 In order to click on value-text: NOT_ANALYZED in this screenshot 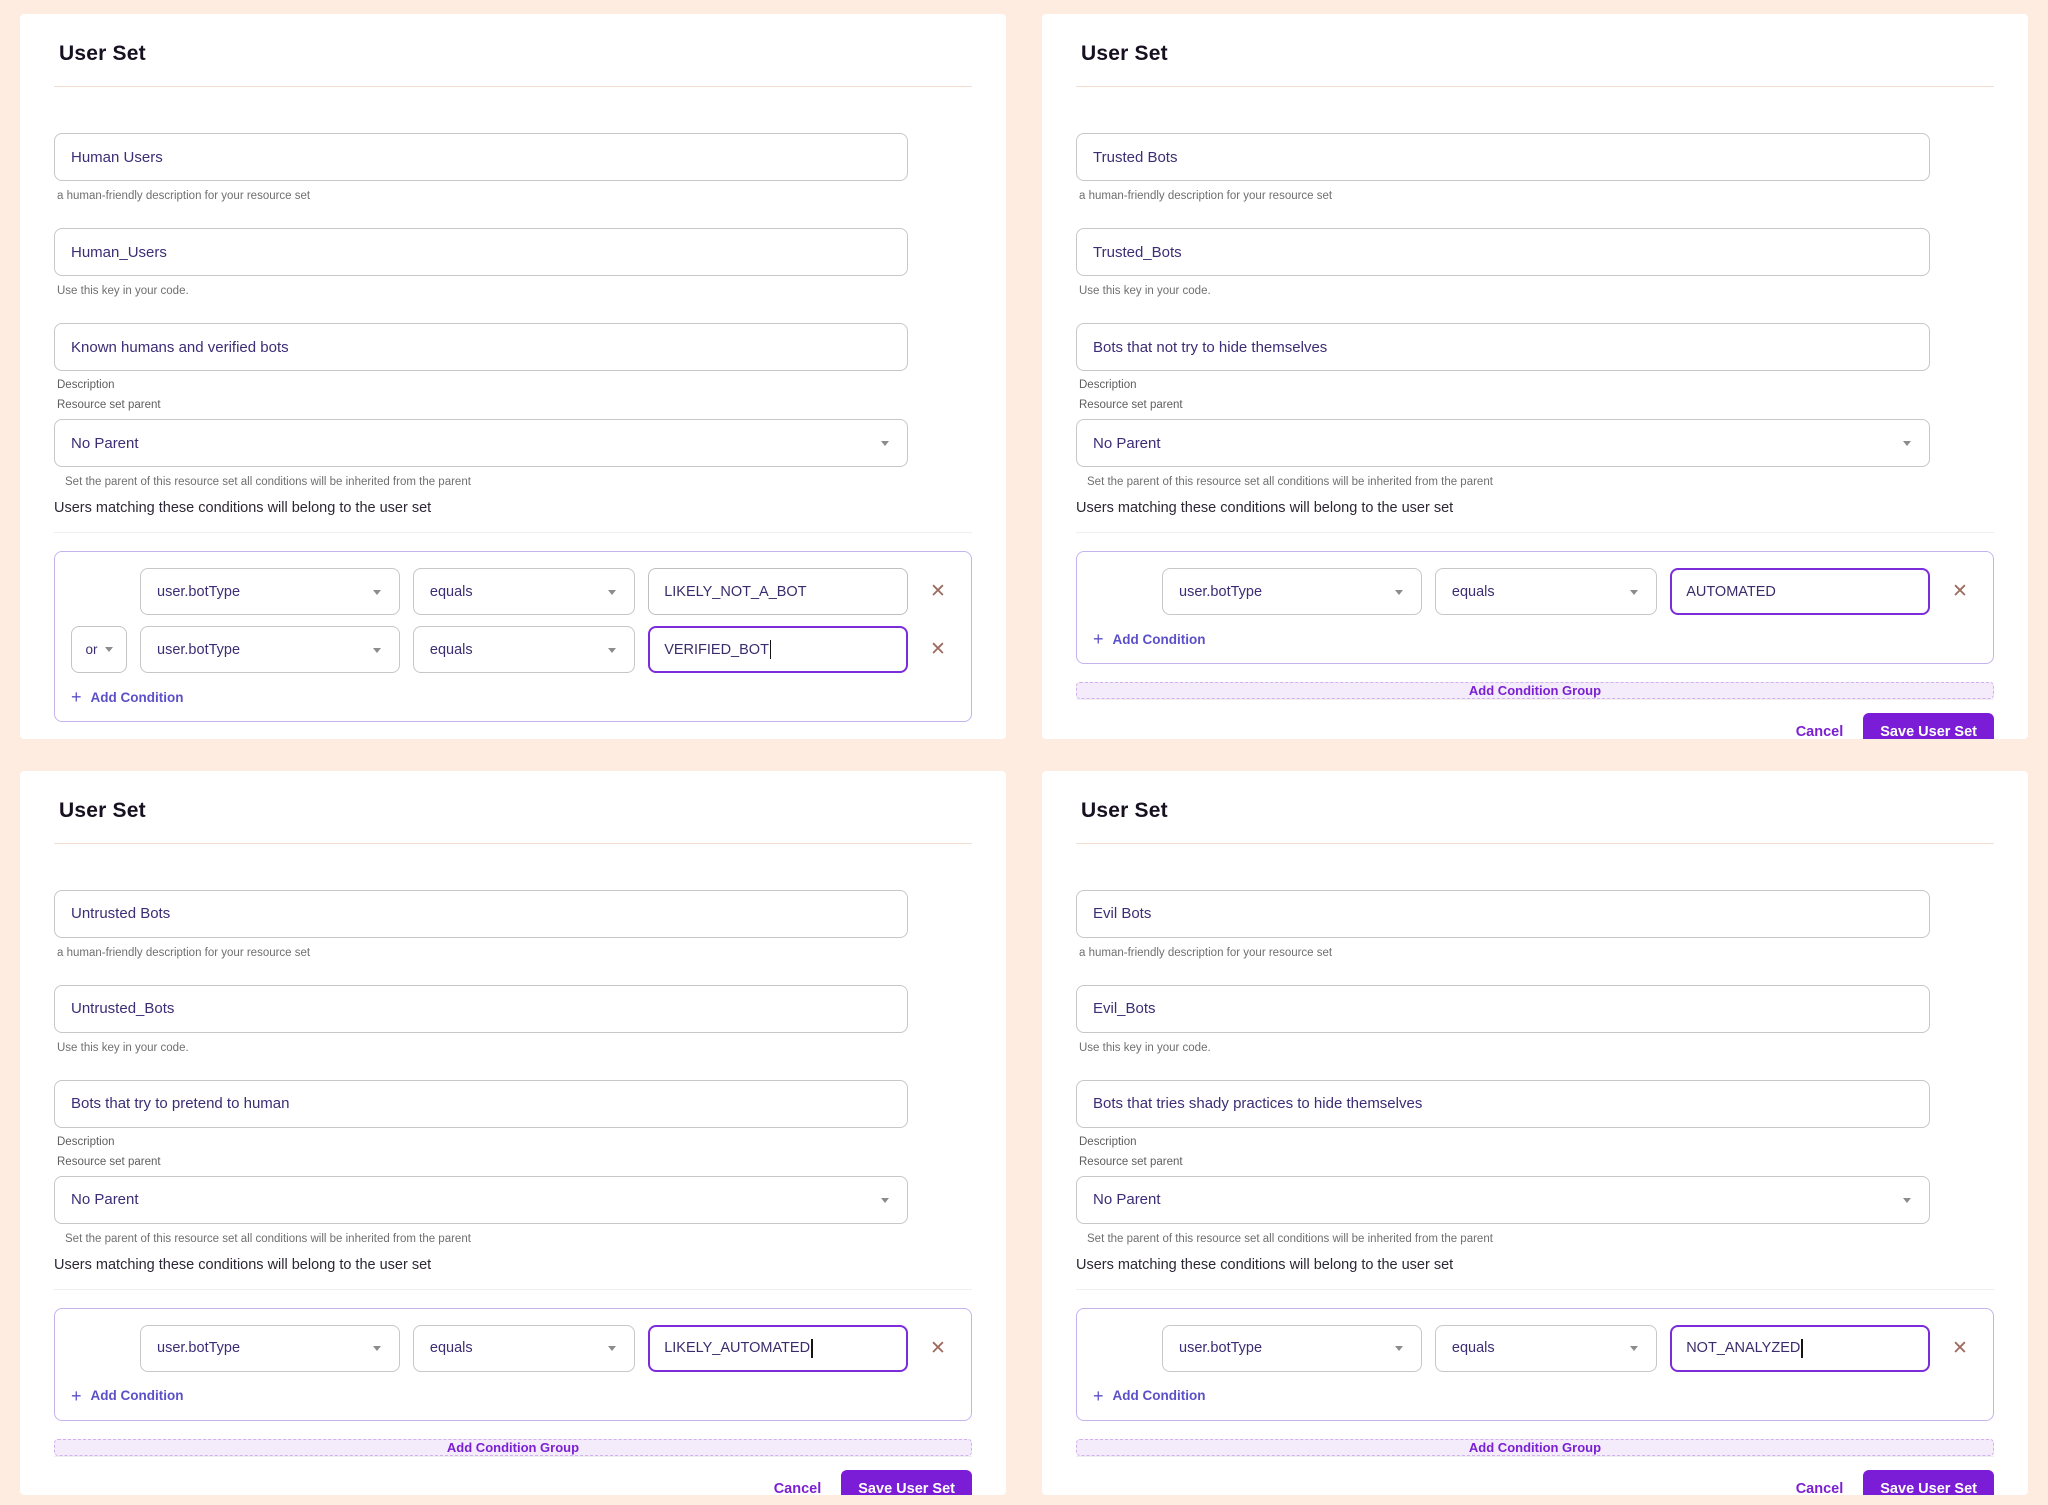, I will do `click(1743, 1348)`.